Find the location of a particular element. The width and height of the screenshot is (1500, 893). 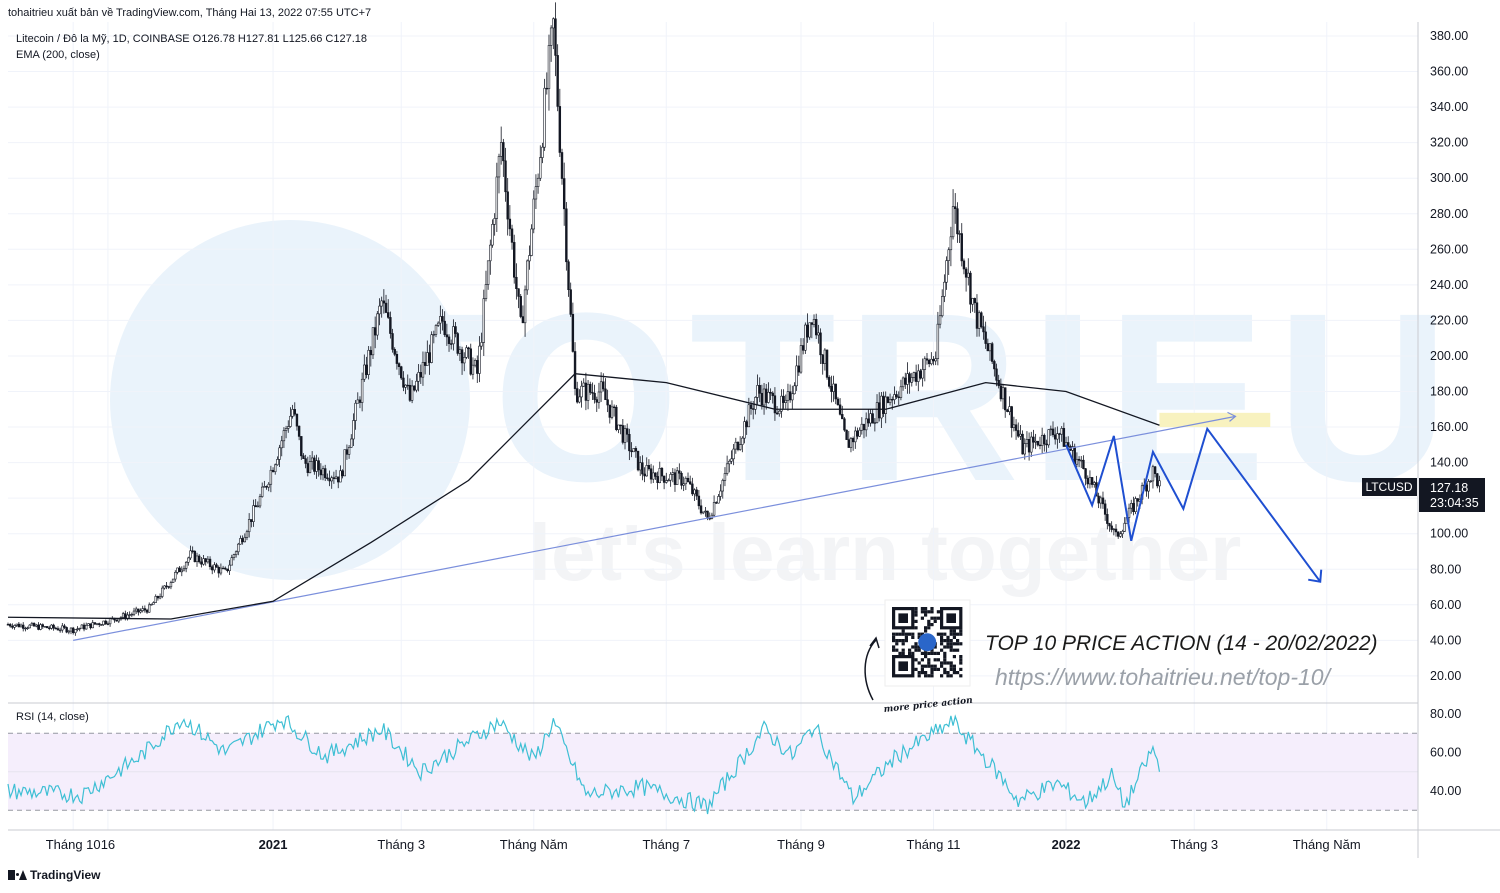

time-tick-label: Tháng 9 is located at coordinates (801, 844).